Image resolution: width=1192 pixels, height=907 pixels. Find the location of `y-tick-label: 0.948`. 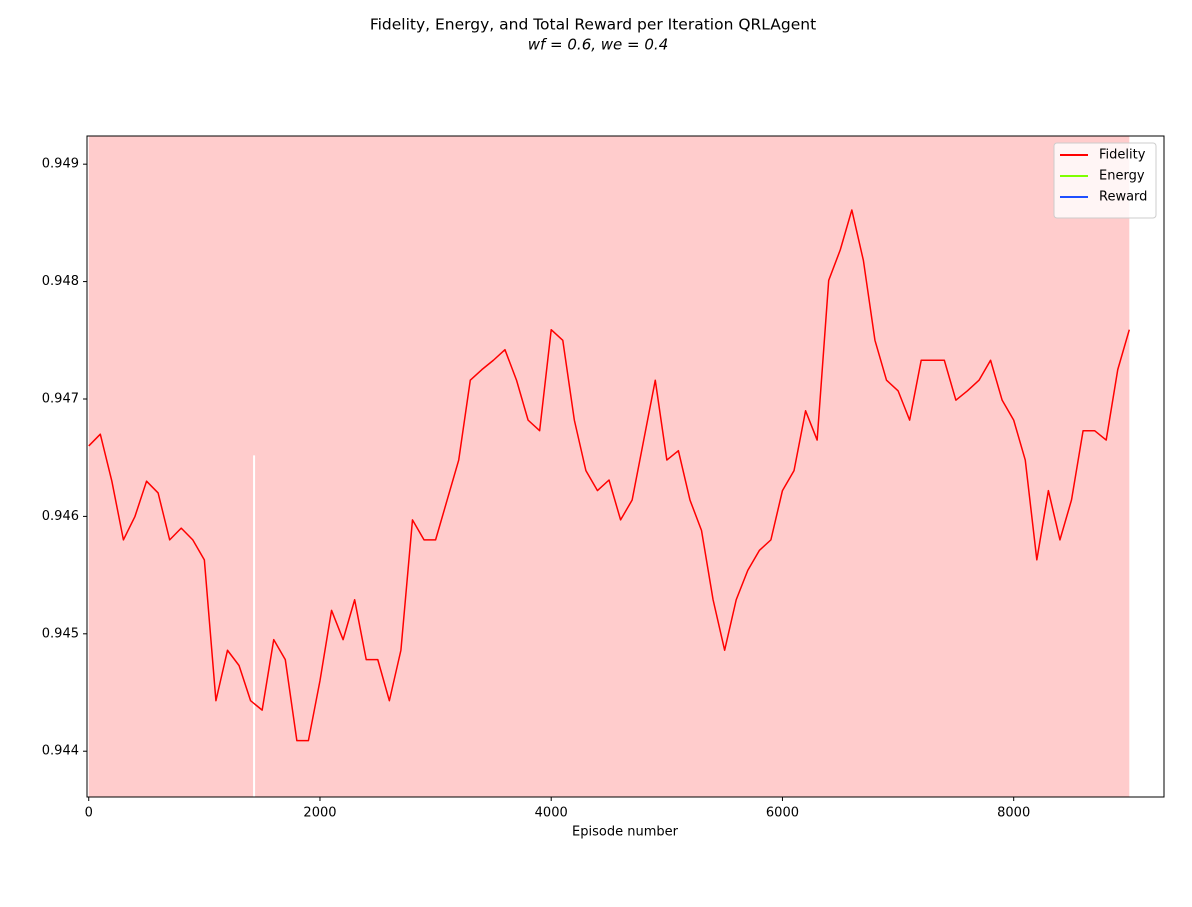

y-tick-label: 0.948 is located at coordinates (60, 281).